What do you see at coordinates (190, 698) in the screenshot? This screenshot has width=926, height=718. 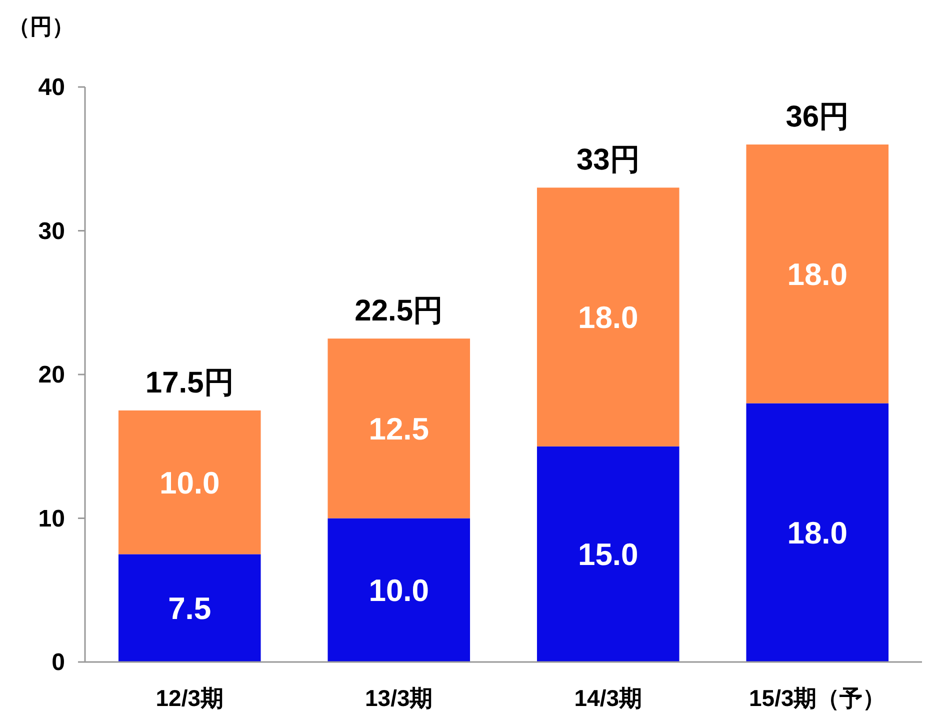 I see `x-tick-label: 12/3期` at bounding box center [190, 698].